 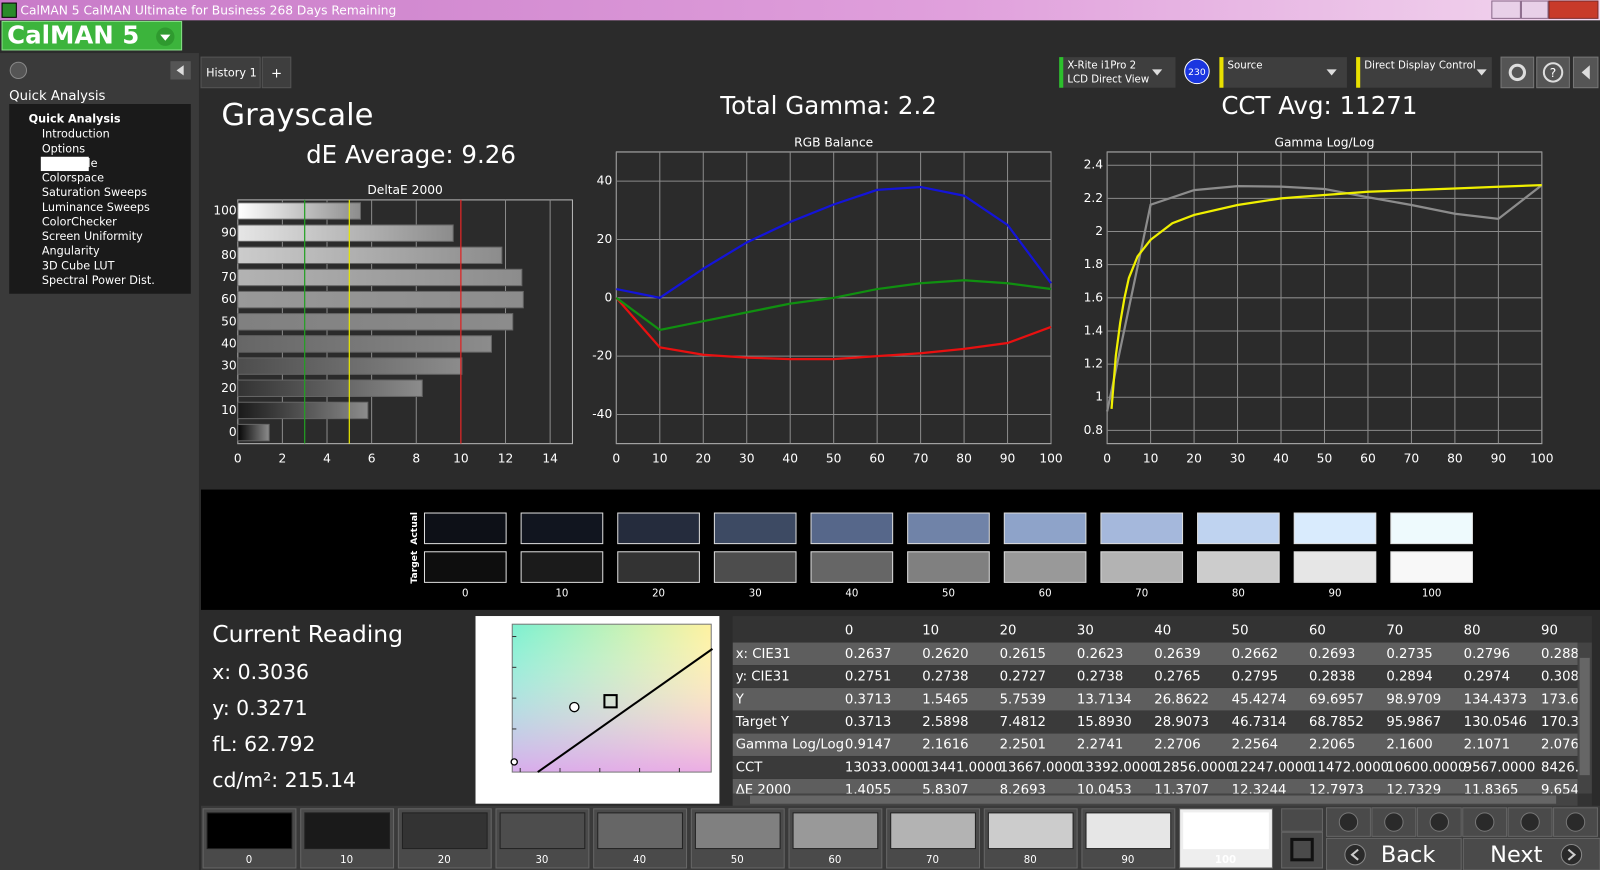 I want to click on swatch-label: 50, so click(x=948, y=594).